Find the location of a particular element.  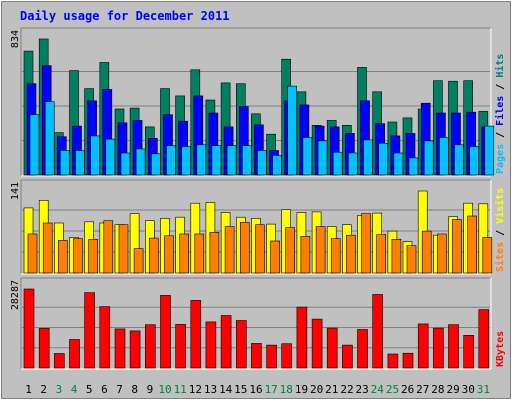

x-tick-label-day-13: 13 is located at coordinates (210, 389).